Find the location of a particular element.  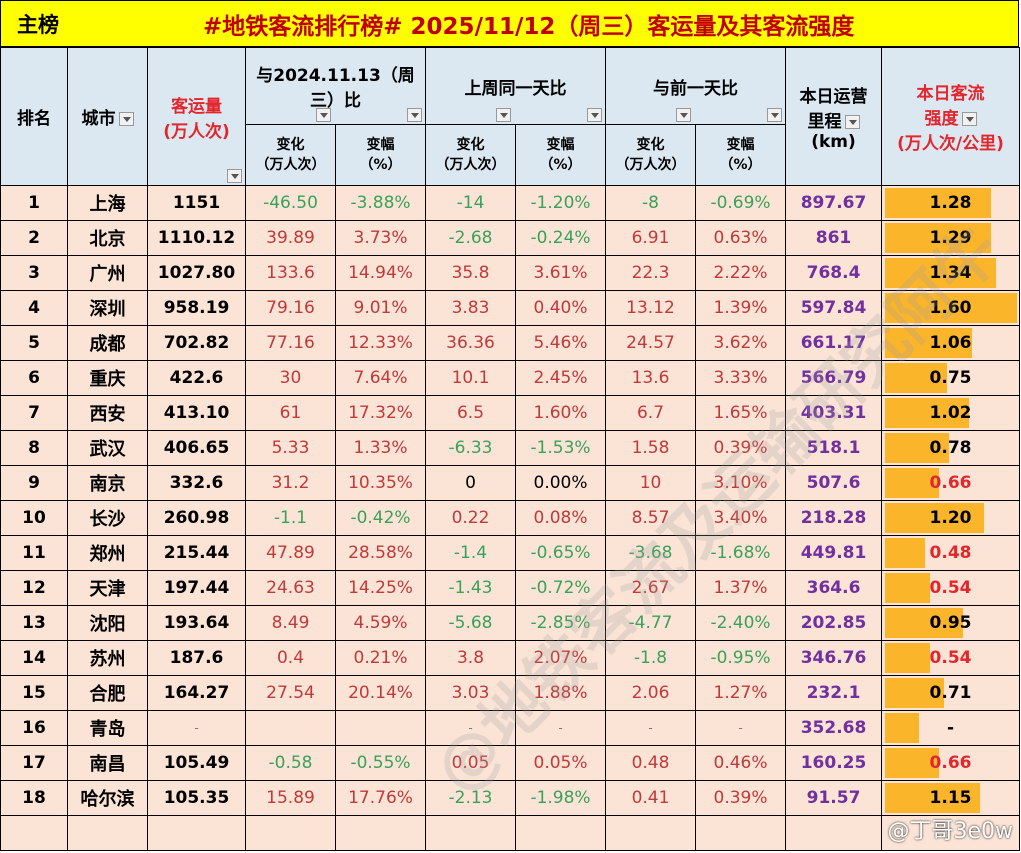

cell-volume: 105.49 is located at coordinates (196, 763).